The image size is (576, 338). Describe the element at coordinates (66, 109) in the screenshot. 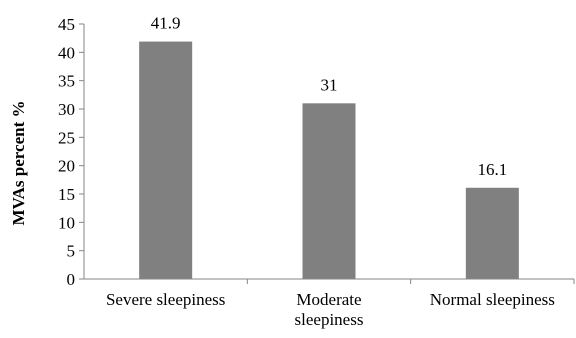

I see `y-tick-label: 30` at that location.